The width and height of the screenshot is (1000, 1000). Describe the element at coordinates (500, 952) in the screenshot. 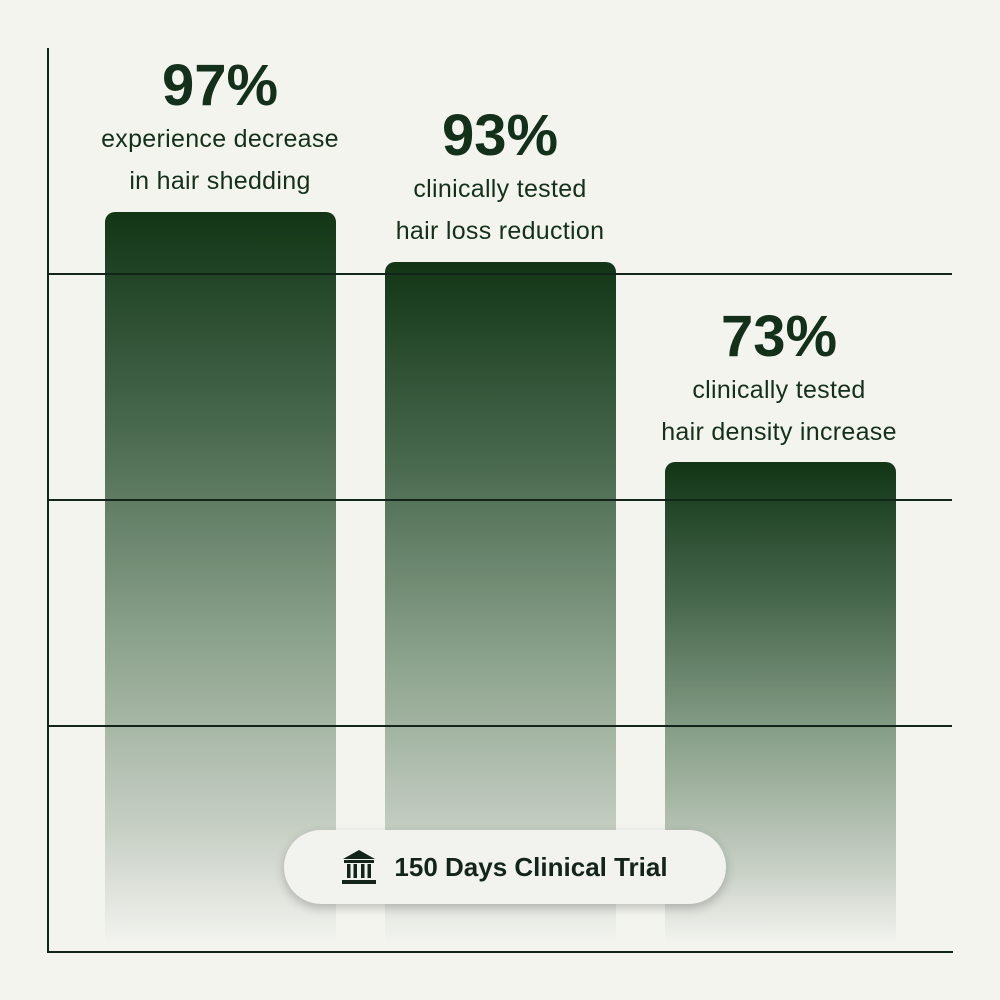

I see `x-axis` at that location.